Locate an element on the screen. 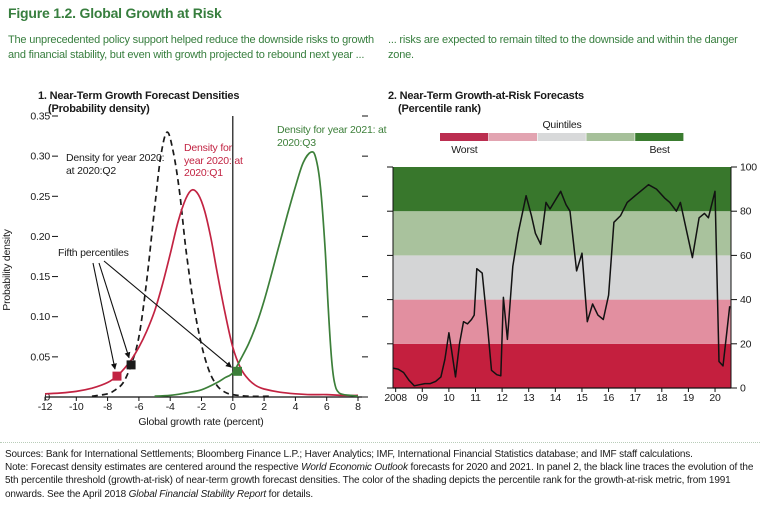 The image size is (760, 512). x-tick-label: 18 is located at coordinates (662, 398).